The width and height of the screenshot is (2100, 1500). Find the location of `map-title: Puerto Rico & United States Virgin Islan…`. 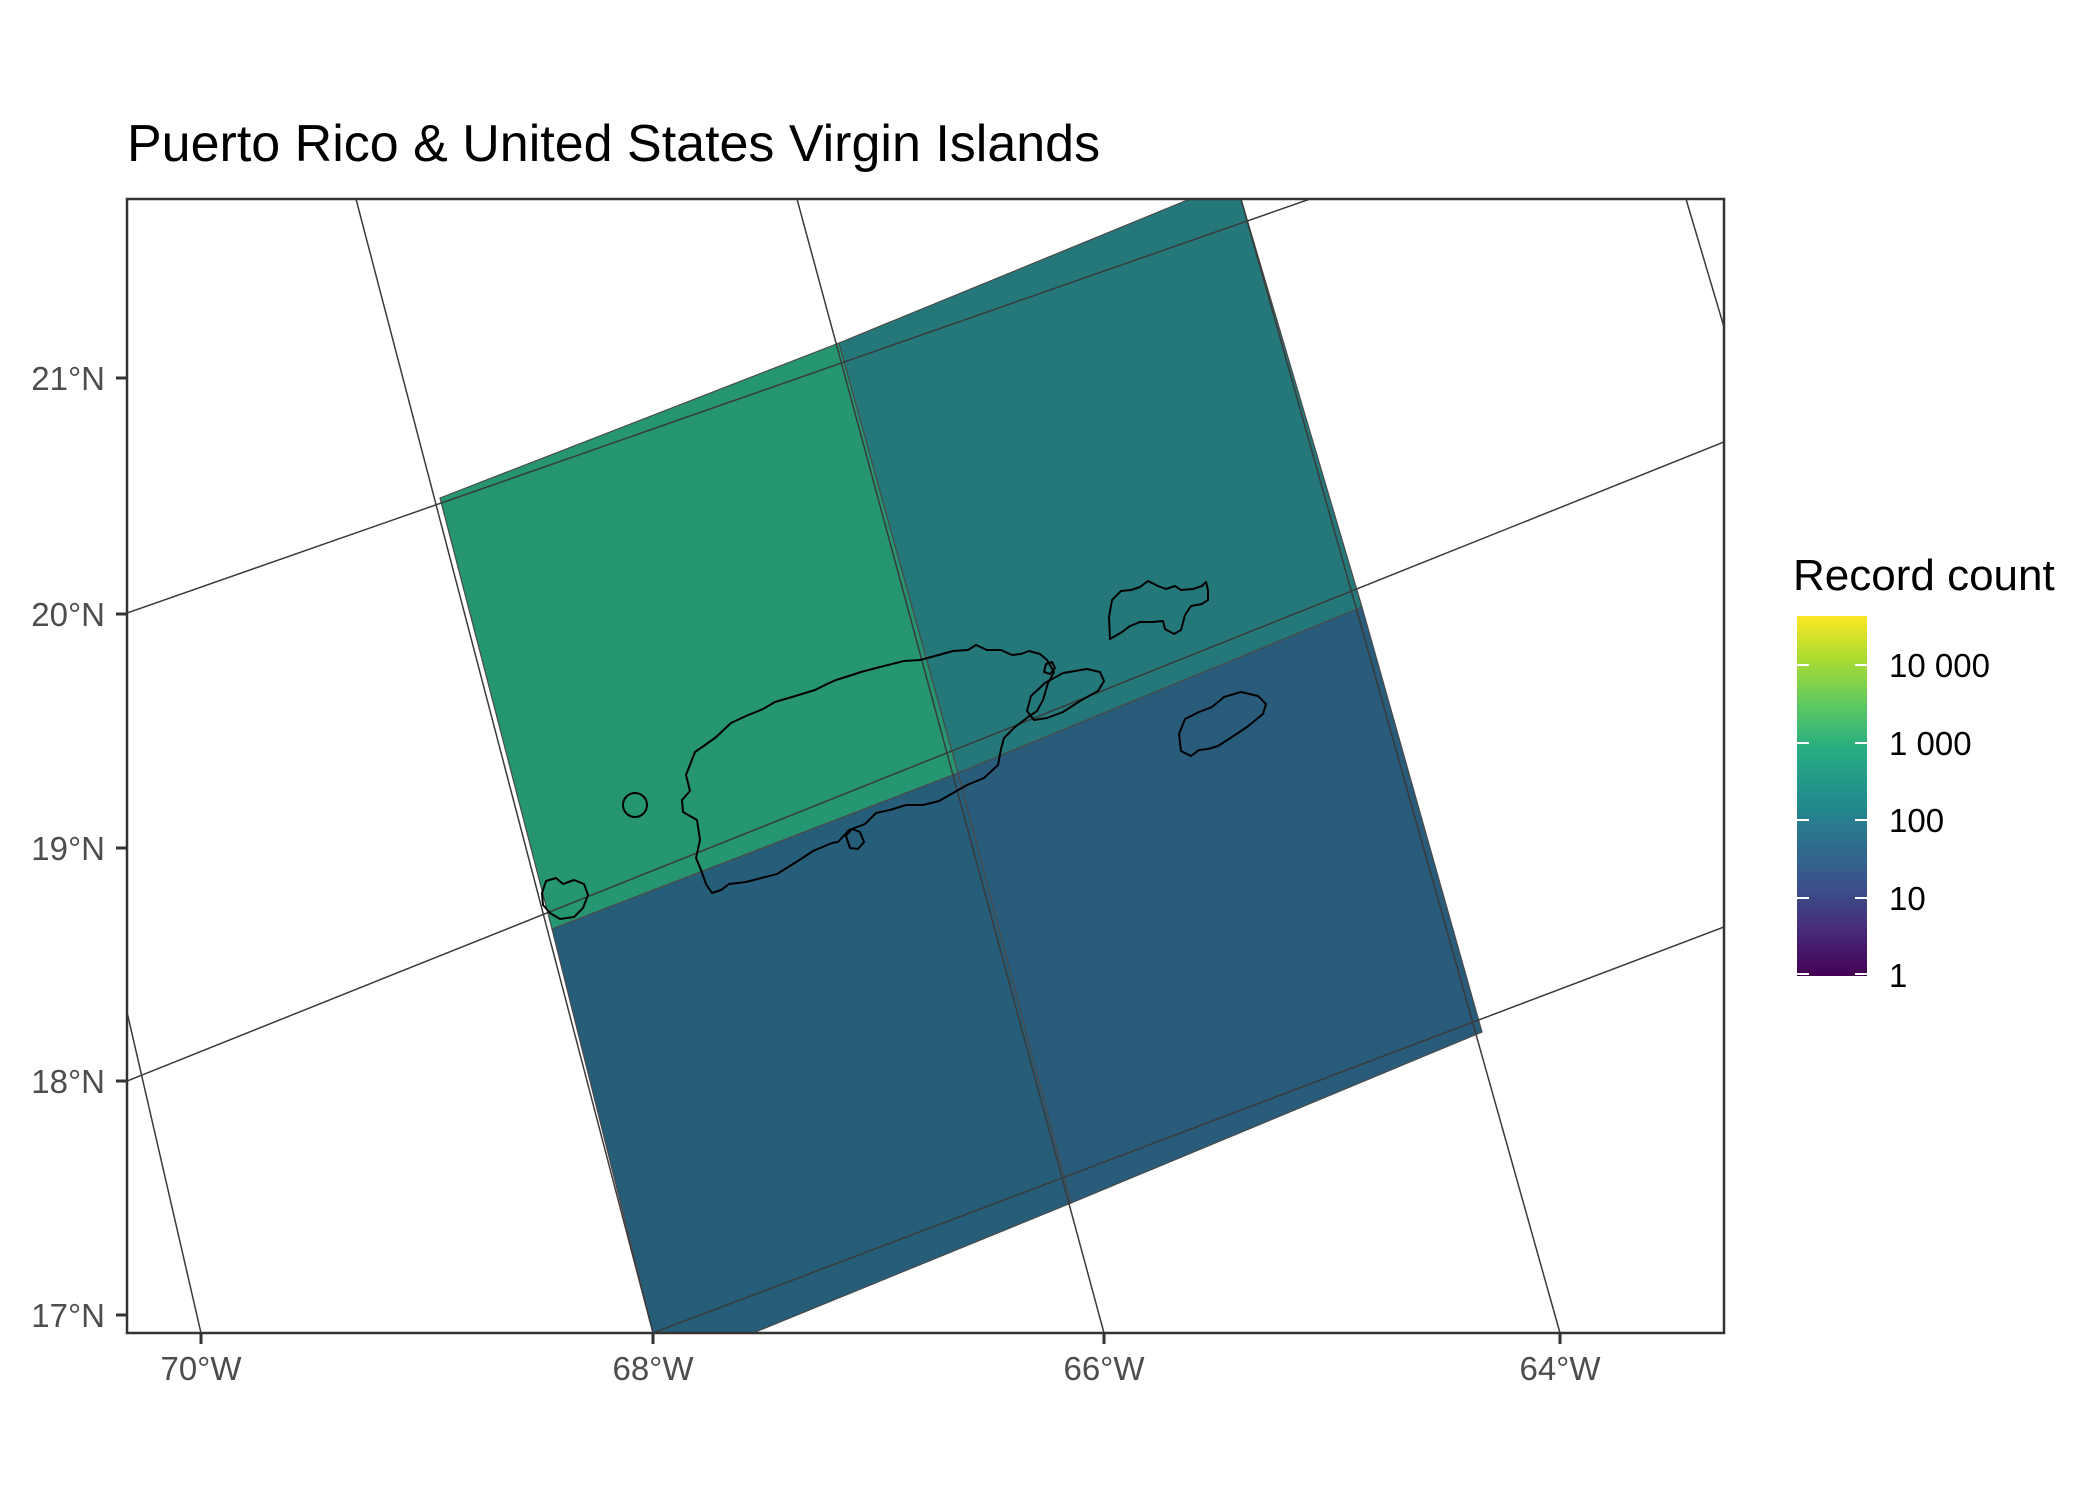

map-title: Puerto Rico & United States Virgin Islan… is located at coordinates (613, 144).